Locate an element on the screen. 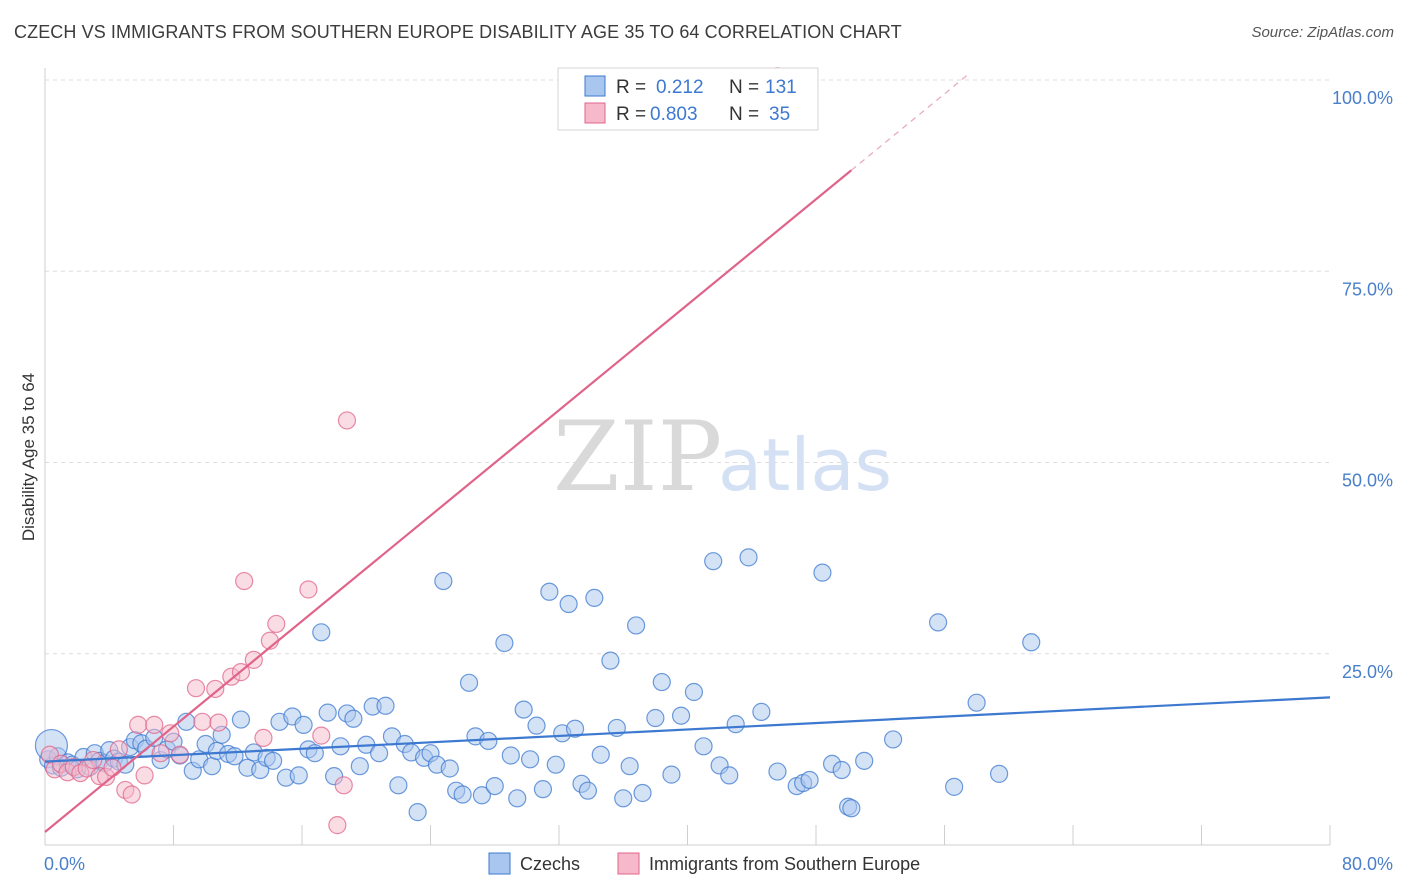 The height and width of the screenshot is (892, 1406). y-tick-label-3: 100.0% is located at coordinates (1362, 98).